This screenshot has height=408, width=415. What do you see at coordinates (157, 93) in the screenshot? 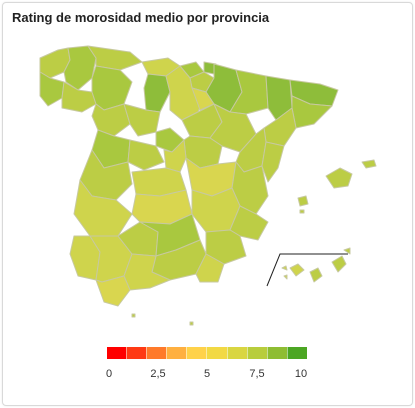
I see `province-palencia` at bounding box center [157, 93].